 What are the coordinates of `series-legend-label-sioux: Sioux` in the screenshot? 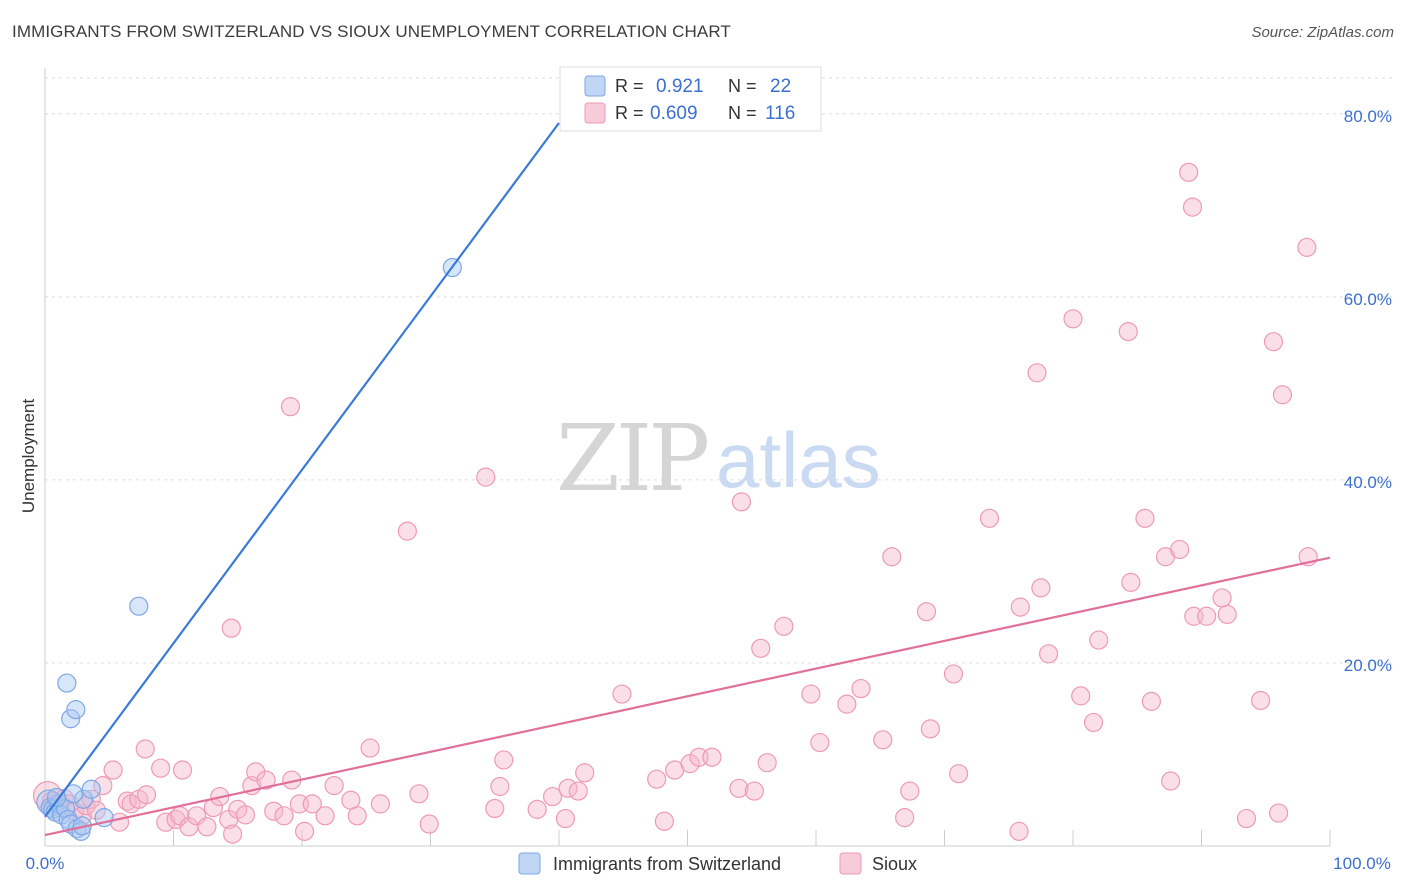 It's located at (894, 864).